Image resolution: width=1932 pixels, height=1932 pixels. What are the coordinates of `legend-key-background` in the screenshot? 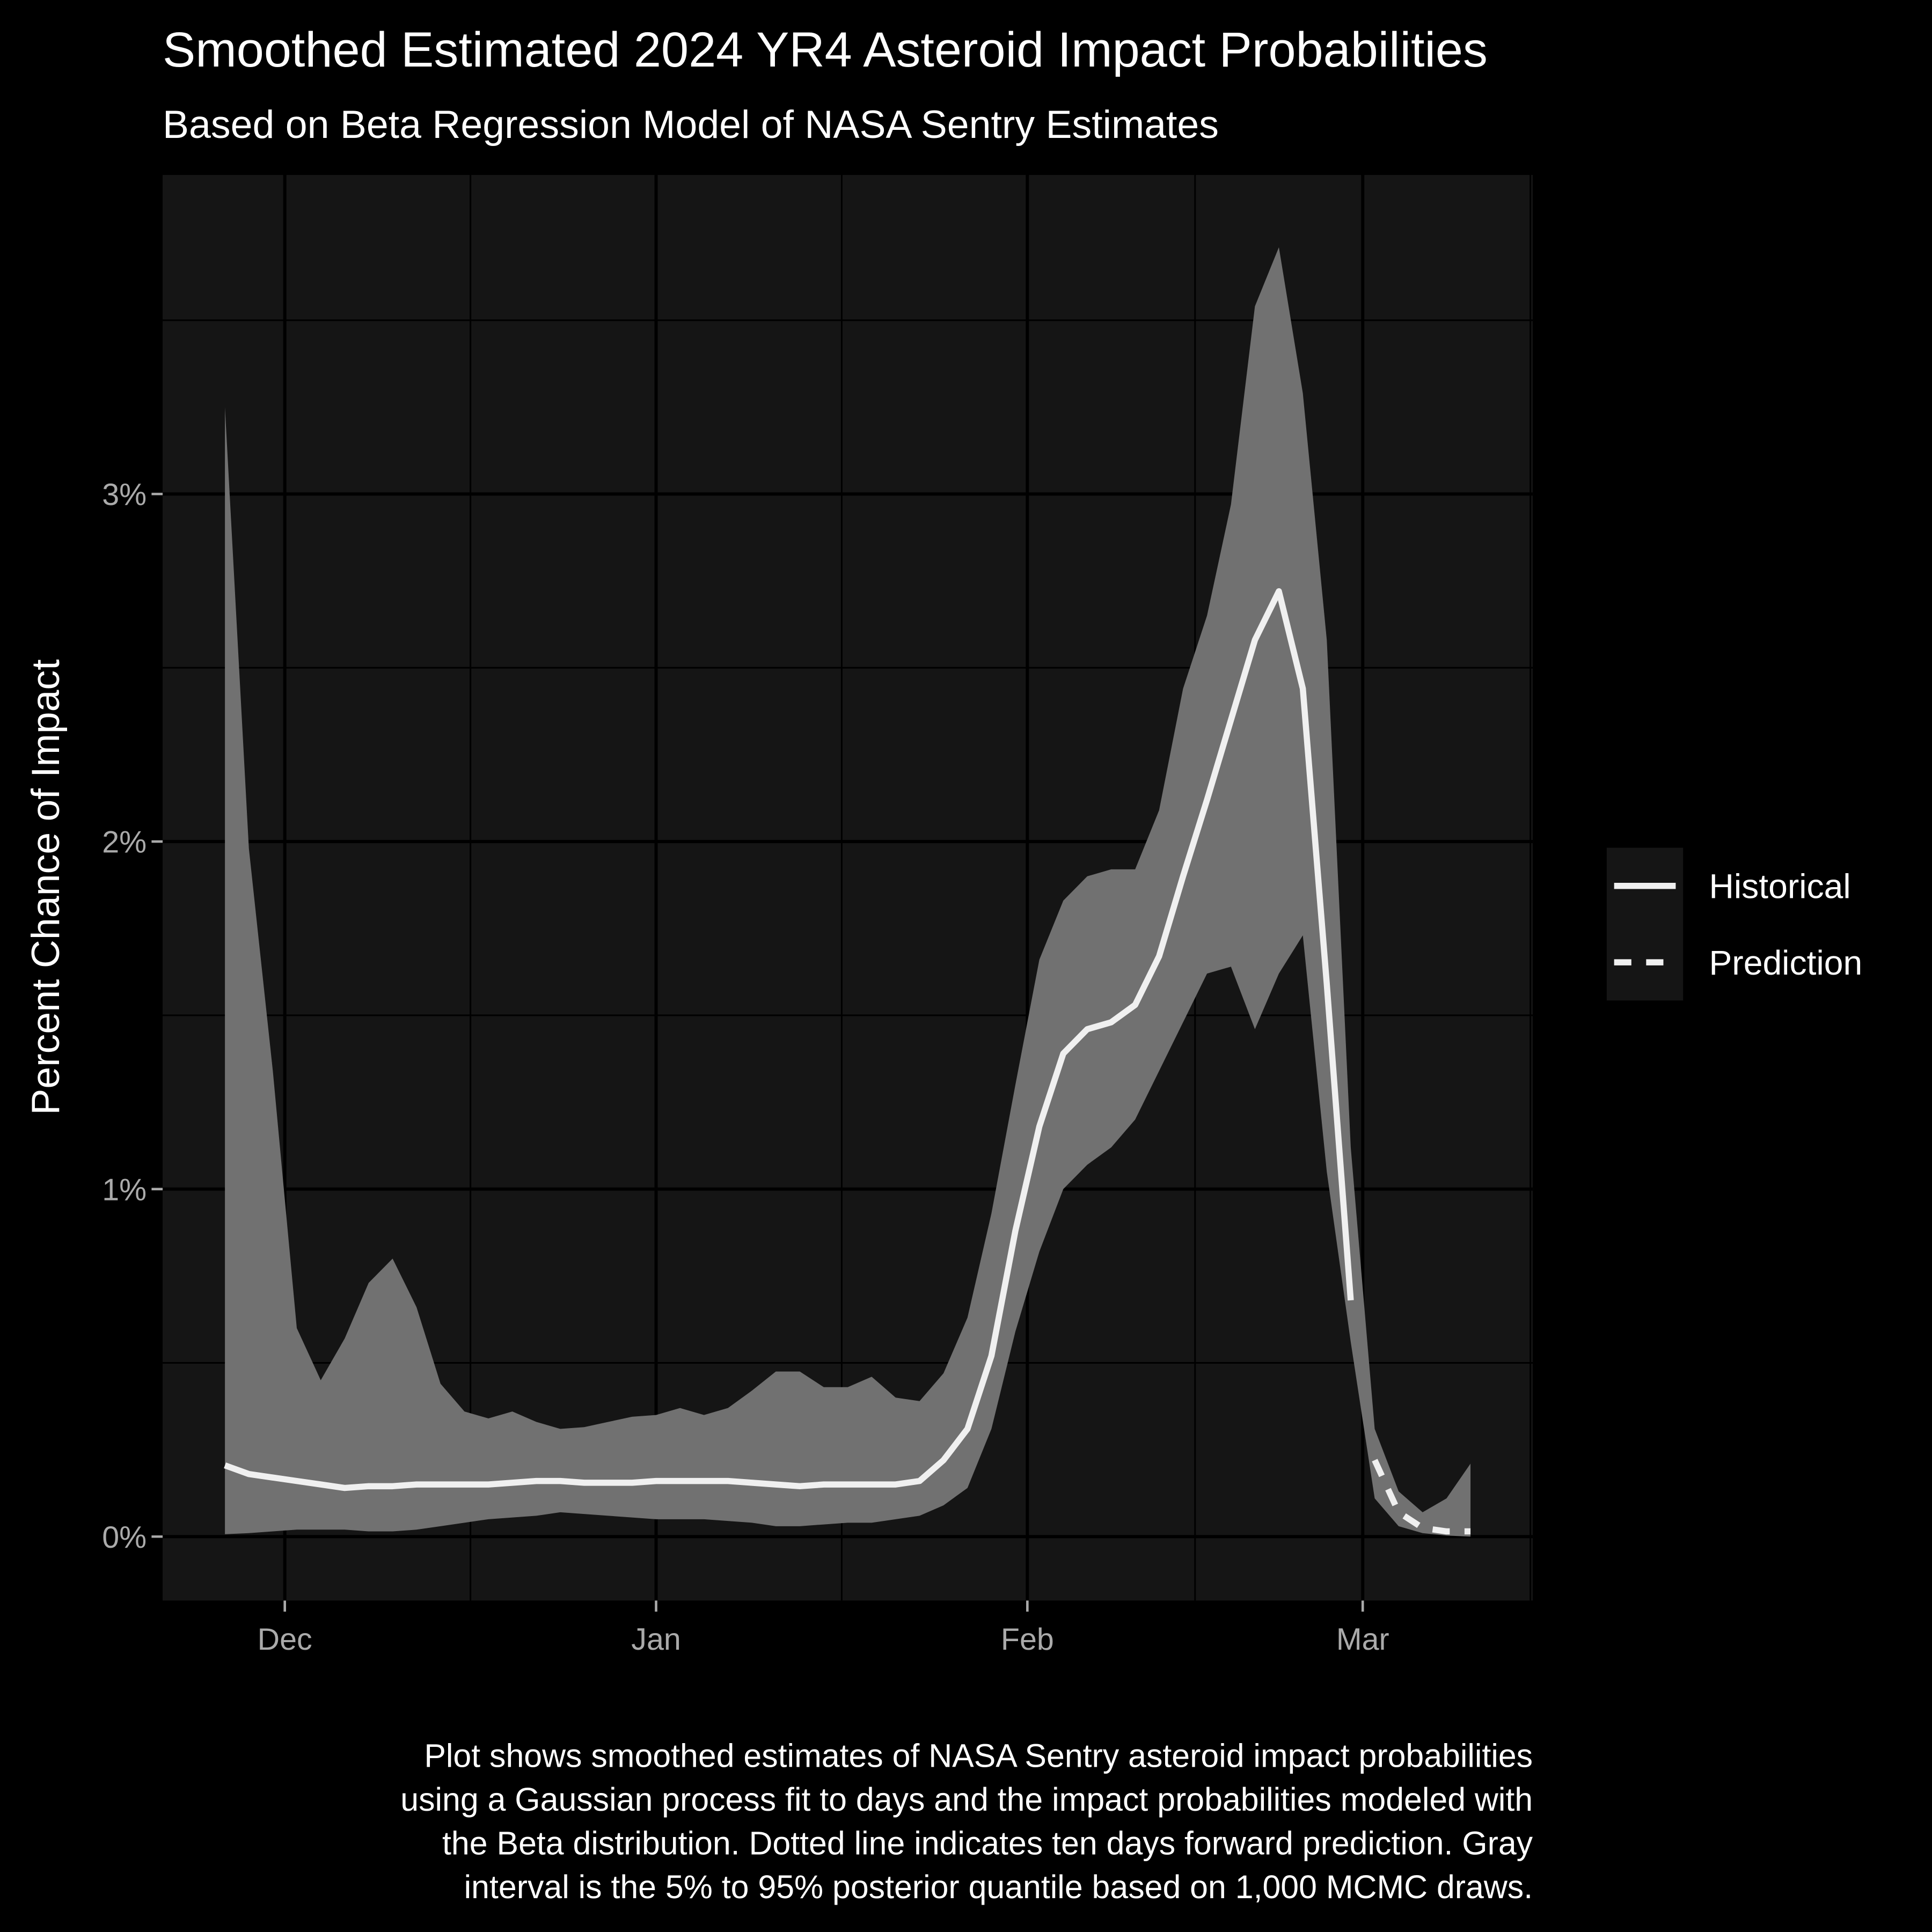 It's located at (1645, 924).